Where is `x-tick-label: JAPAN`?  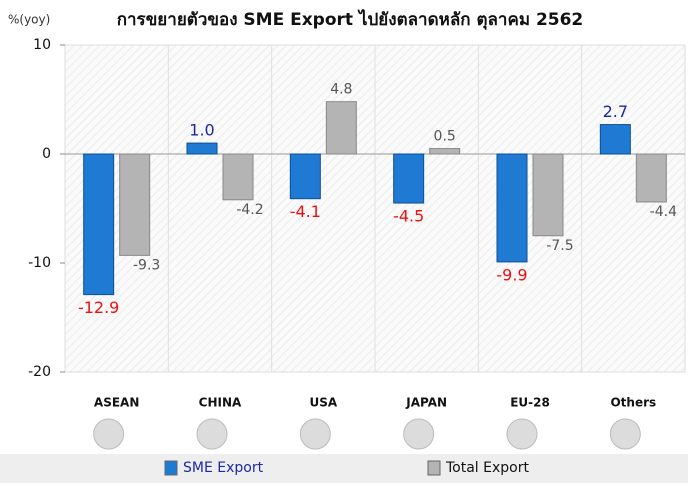
x-tick-label: JAPAN is located at coordinates (426, 403).